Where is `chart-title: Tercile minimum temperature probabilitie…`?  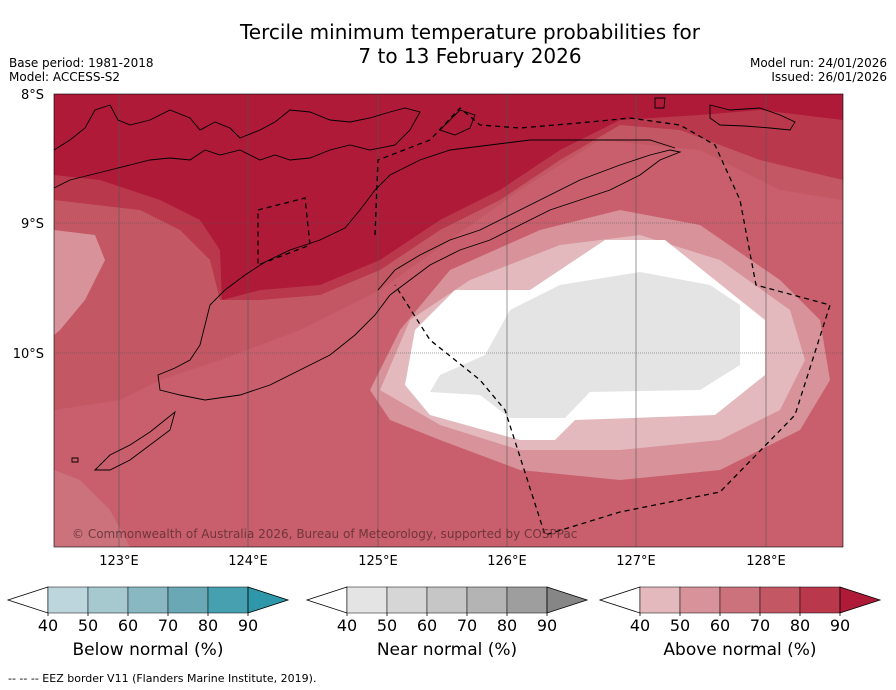 chart-title: Tercile minimum temperature probabilitie… is located at coordinates (448, 44).